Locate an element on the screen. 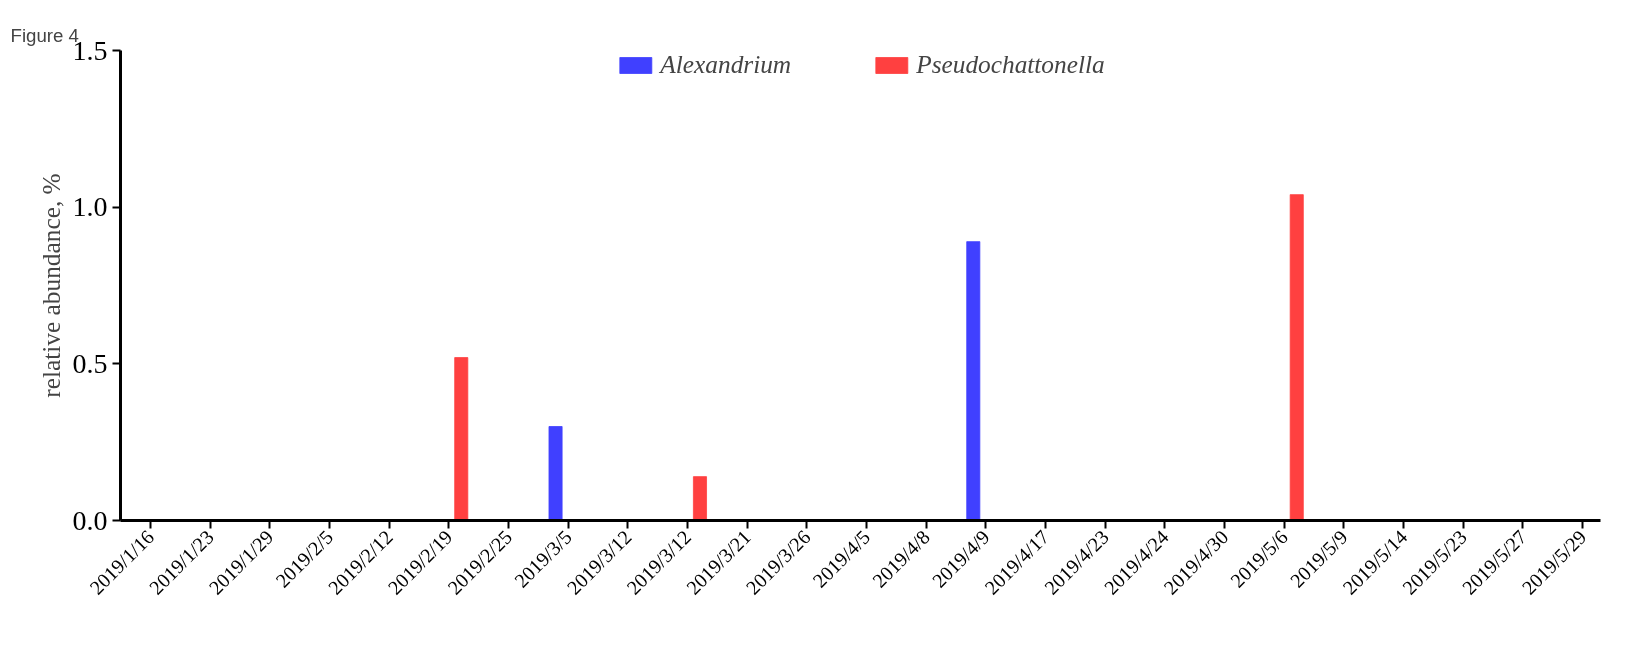 The width and height of the screenshot is (1649, 650). y-tick-label: 0.5 is located at coordinates (90, 363).